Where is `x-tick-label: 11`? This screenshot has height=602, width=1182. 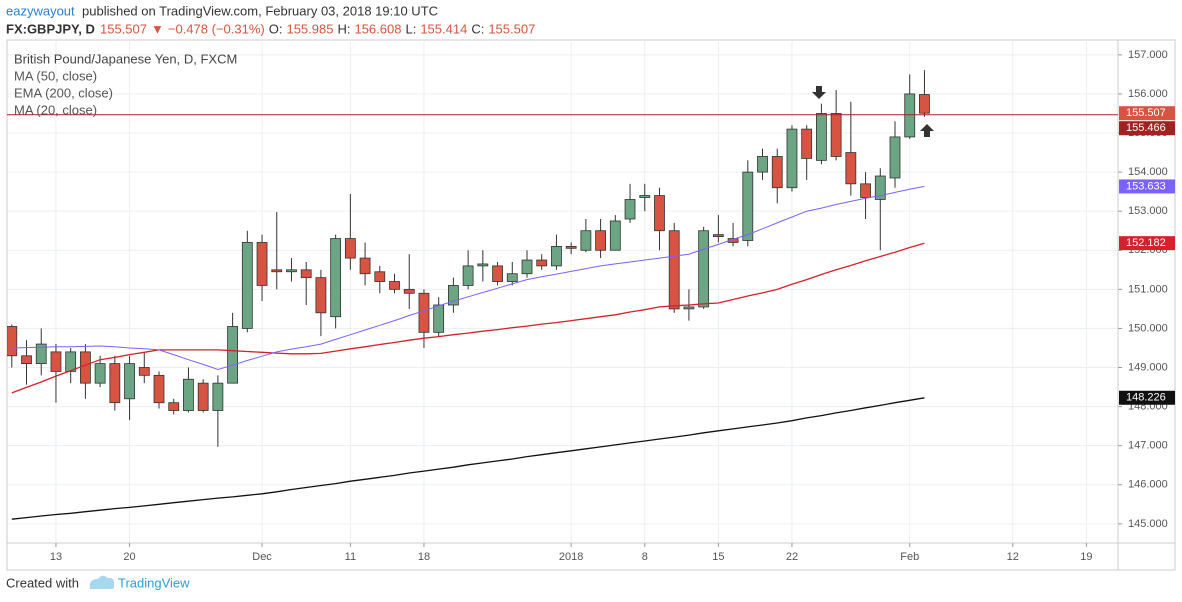
x-tick-label: 11 is located at coordinates (350, 557).